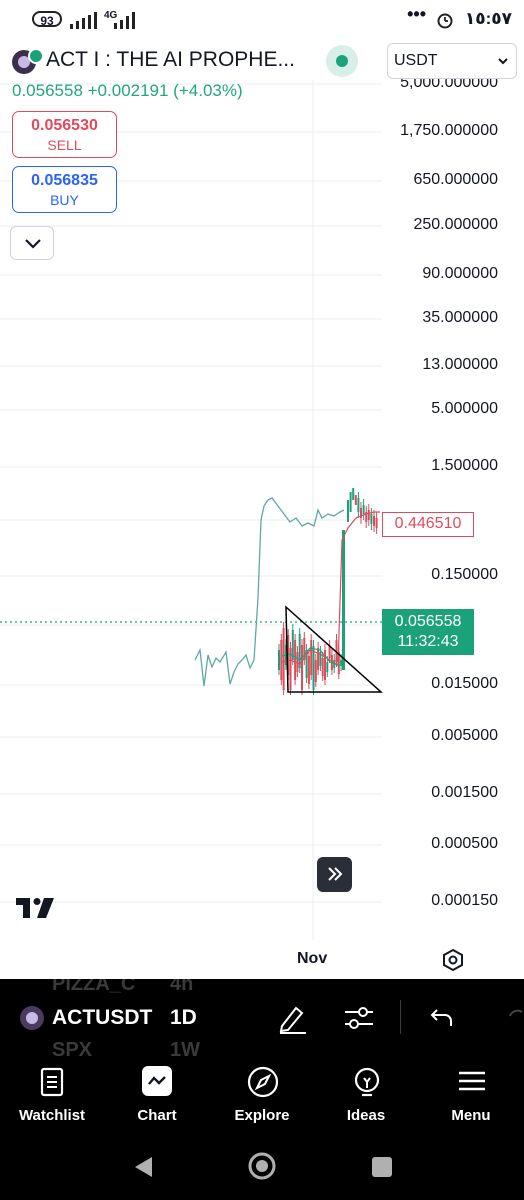 The height and width of the screenshot is (1200, 524). I want to click on bottom-nav: Watchlist Chart Explore Ideas Menu, so click(262, 1096).